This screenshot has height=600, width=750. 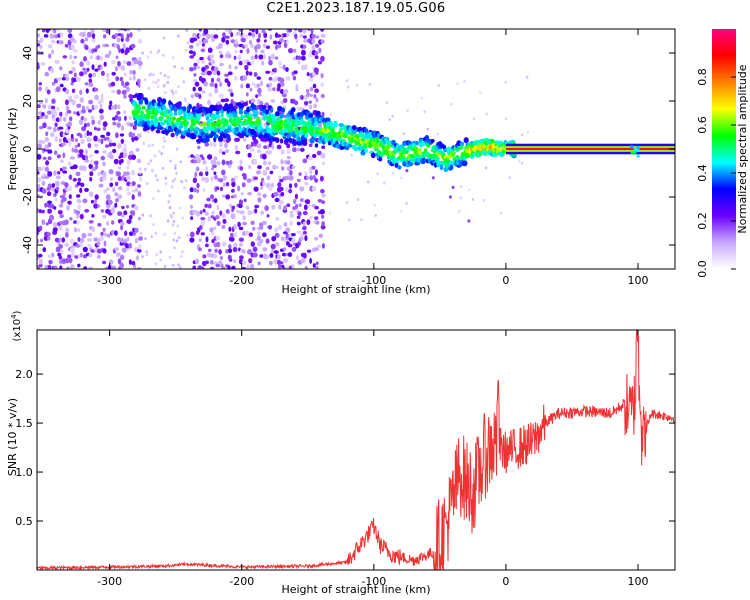 What do you see at coordinates (241, 581) in the screenshot?
I see `x-tick-label: -200` at bounding box center [241, 581].